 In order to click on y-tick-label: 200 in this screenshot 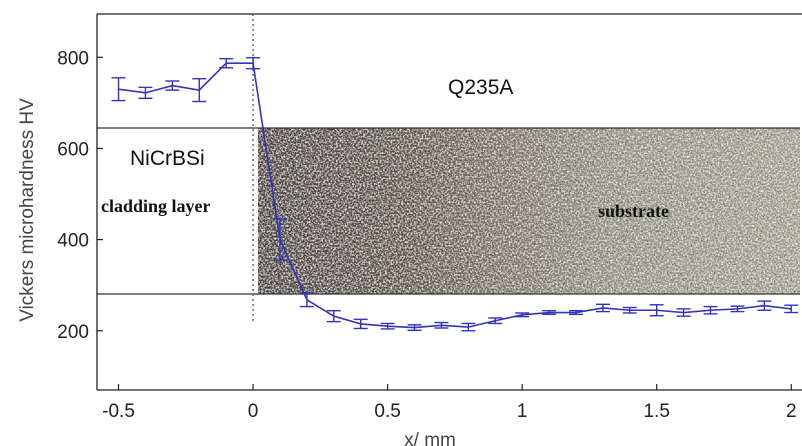, I will do `click(73, 332)`.